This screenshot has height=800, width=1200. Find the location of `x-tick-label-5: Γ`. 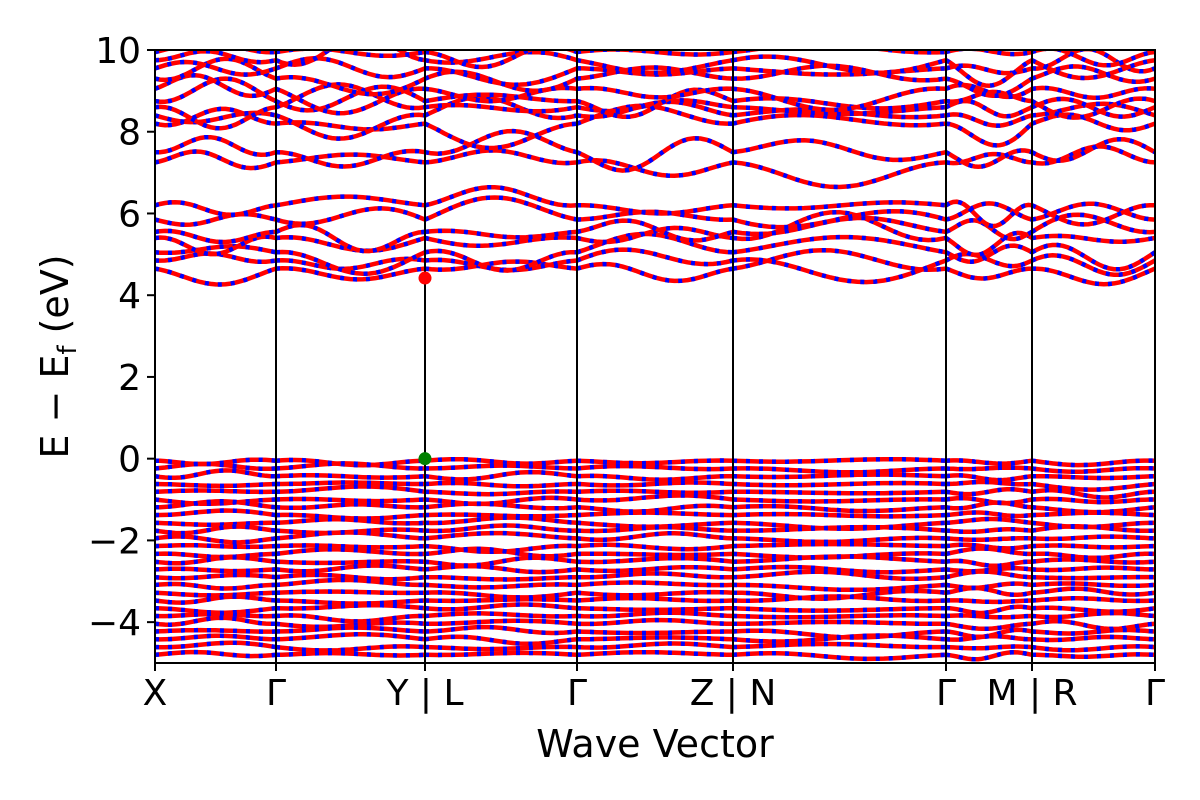

x-tick-label-5: Γ is located at coordinates (946, 693).